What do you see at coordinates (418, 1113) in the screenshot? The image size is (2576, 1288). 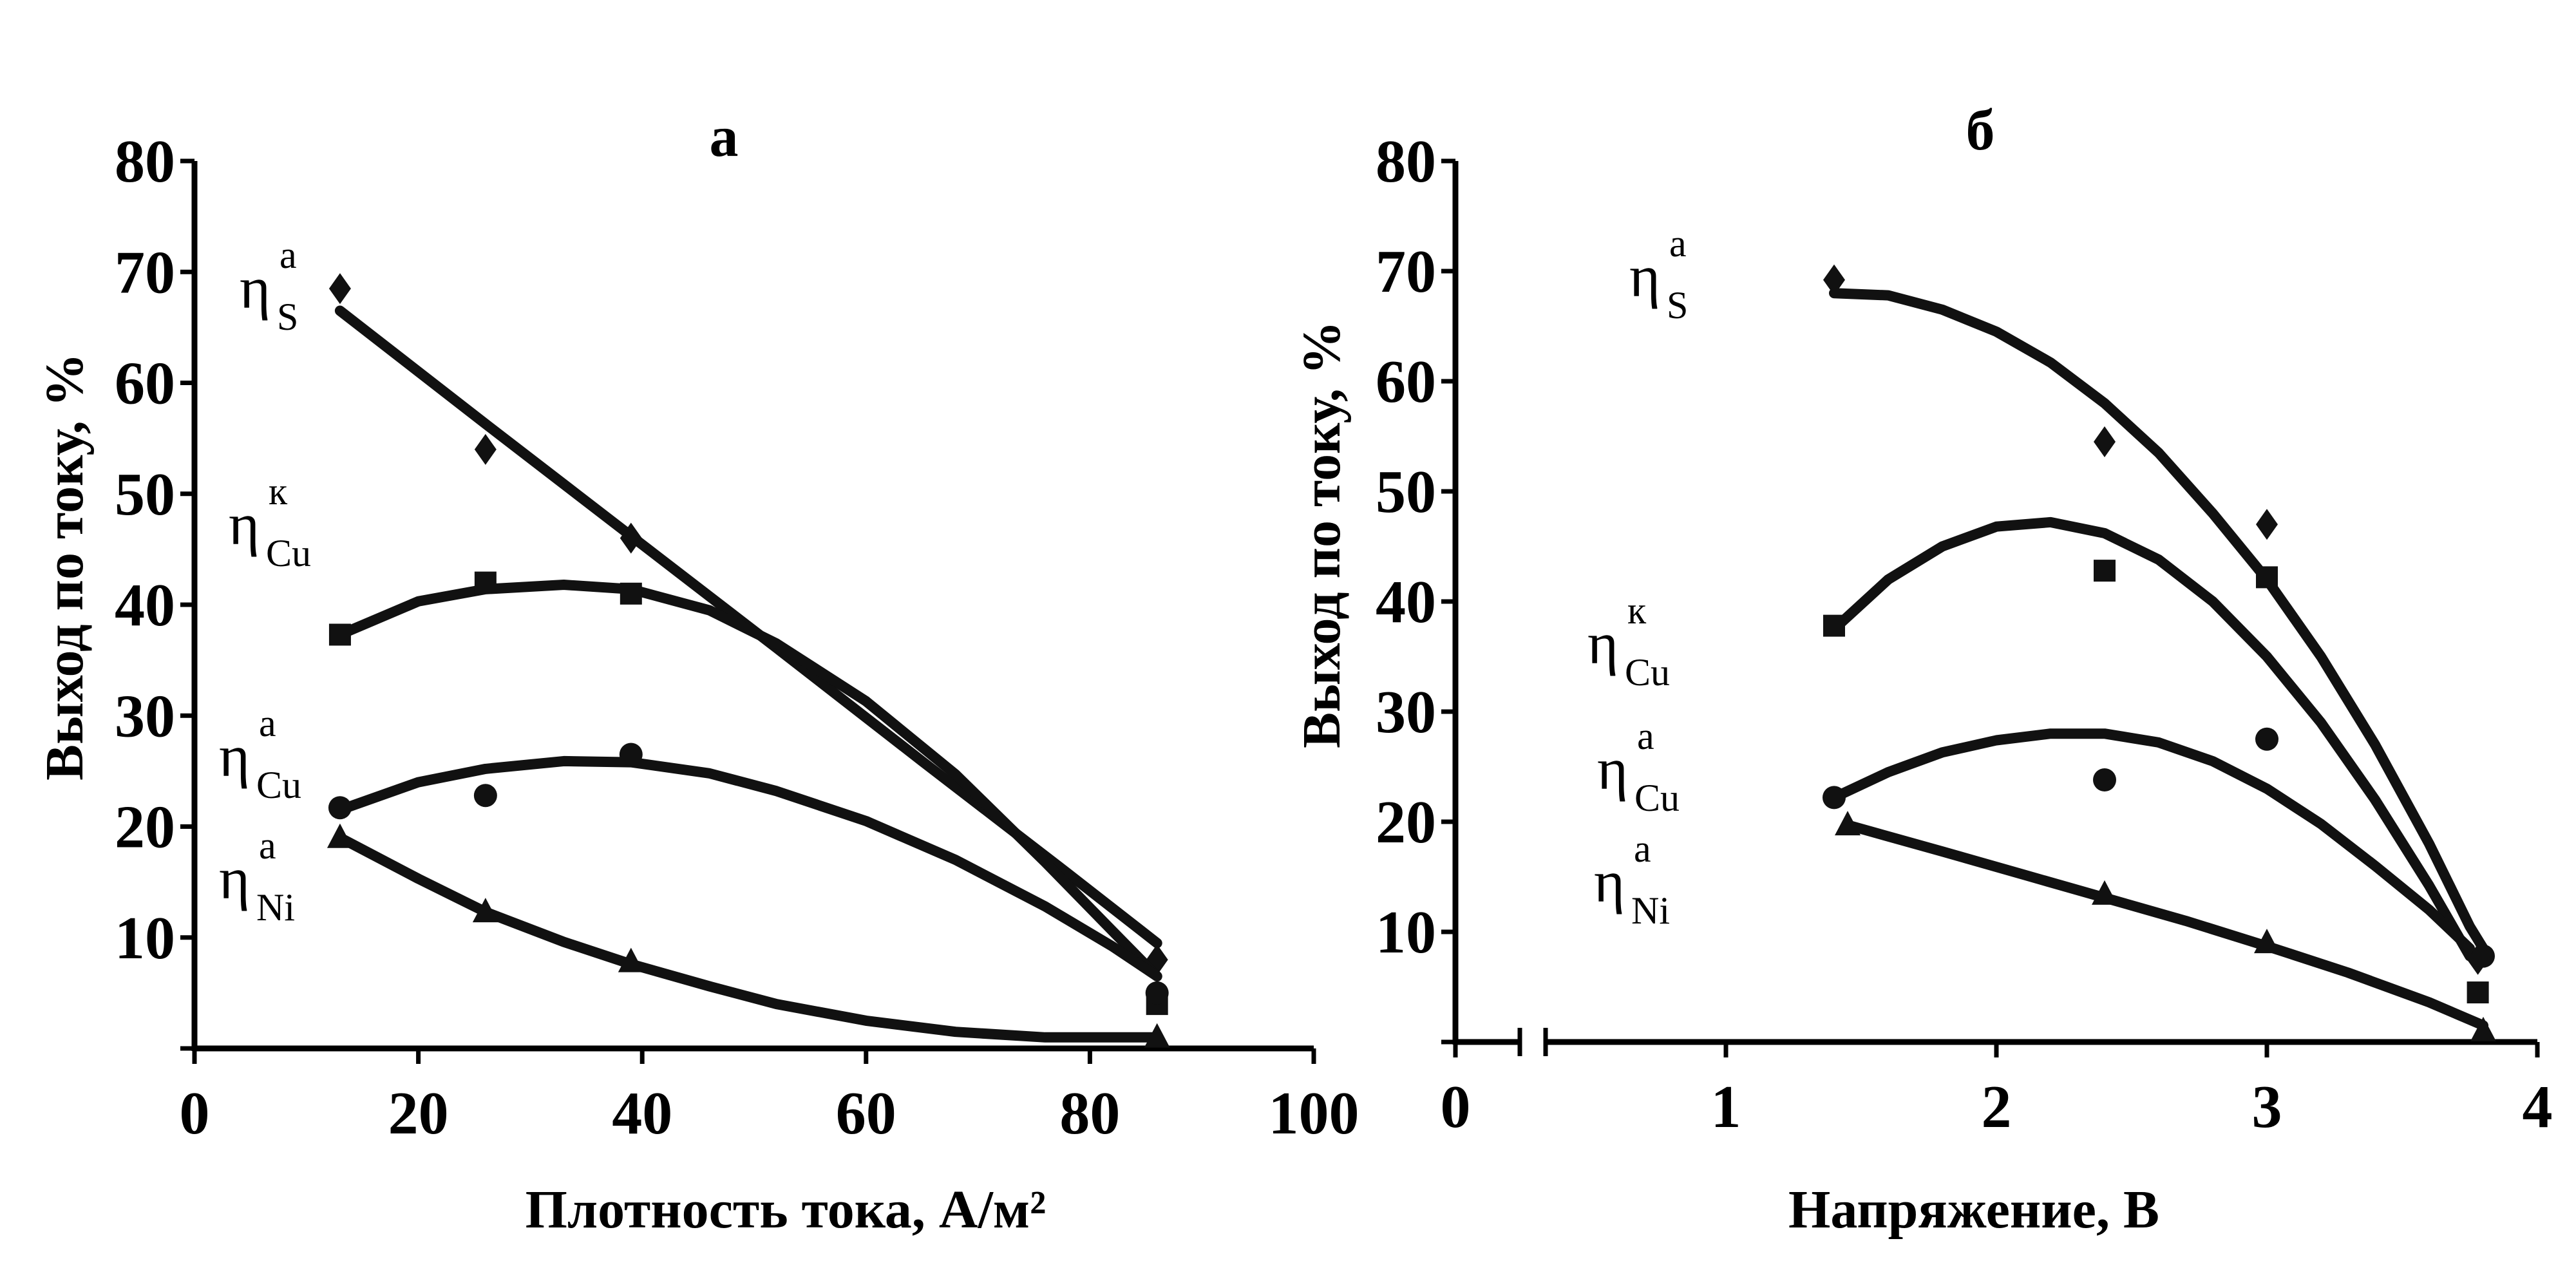 I see `x-tick-label: 20` at bounding box center [418, 1113].